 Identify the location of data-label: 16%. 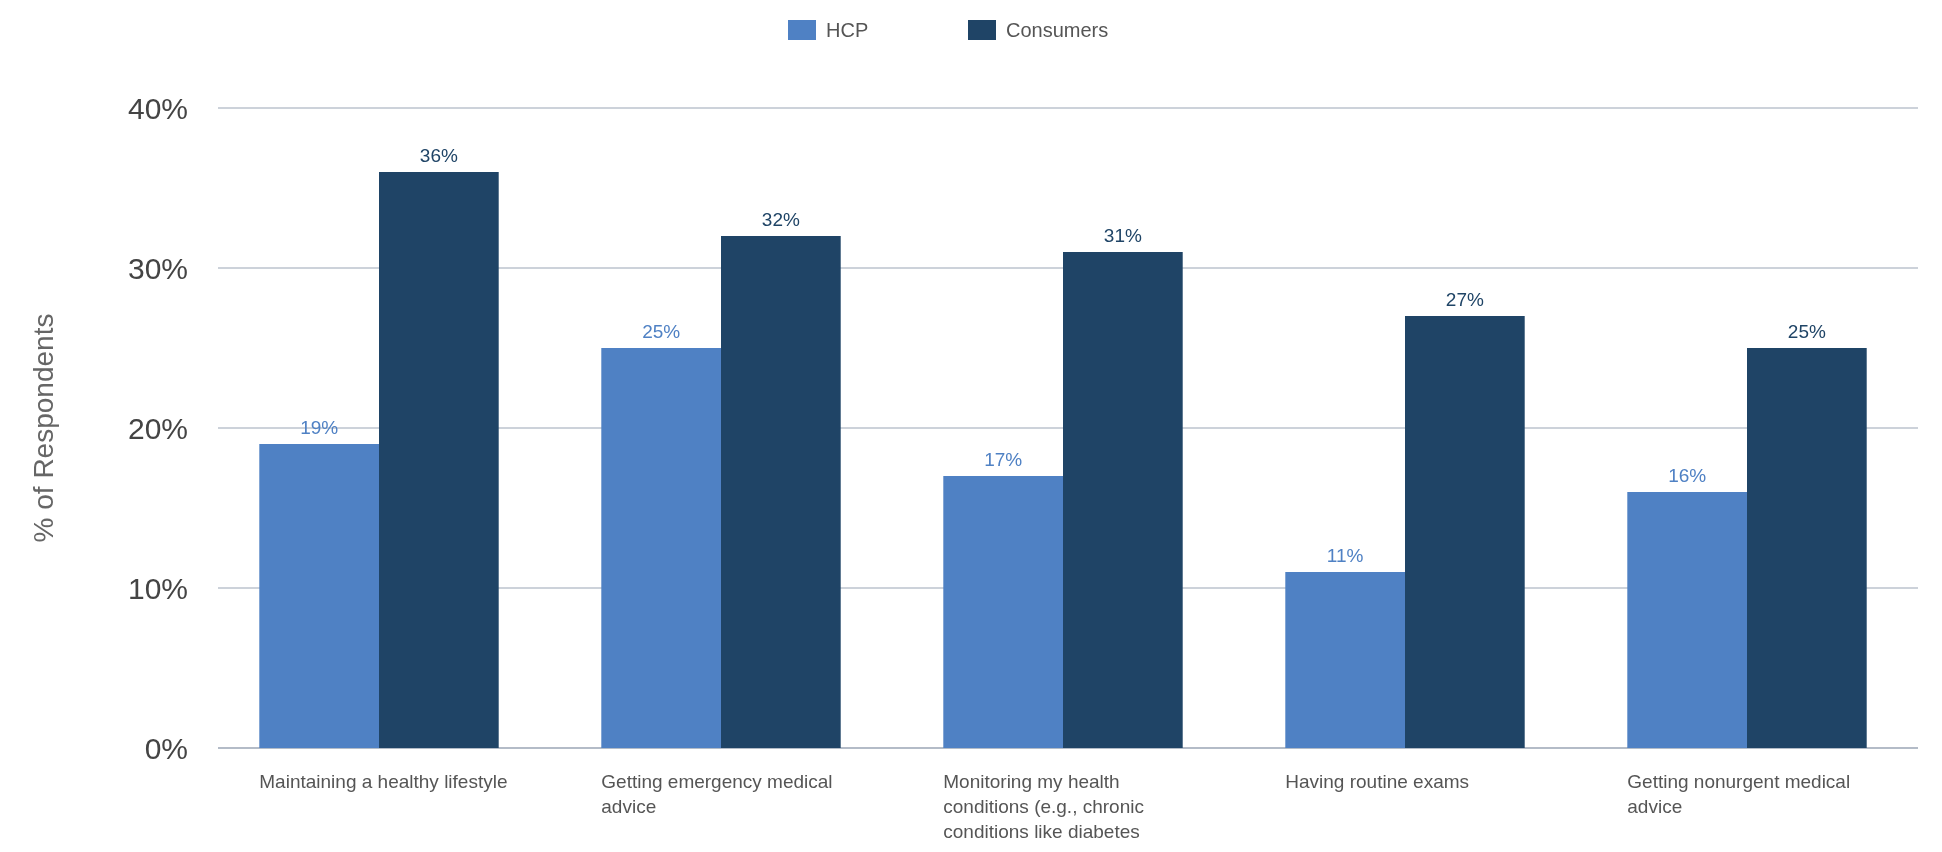
(1687, 475).